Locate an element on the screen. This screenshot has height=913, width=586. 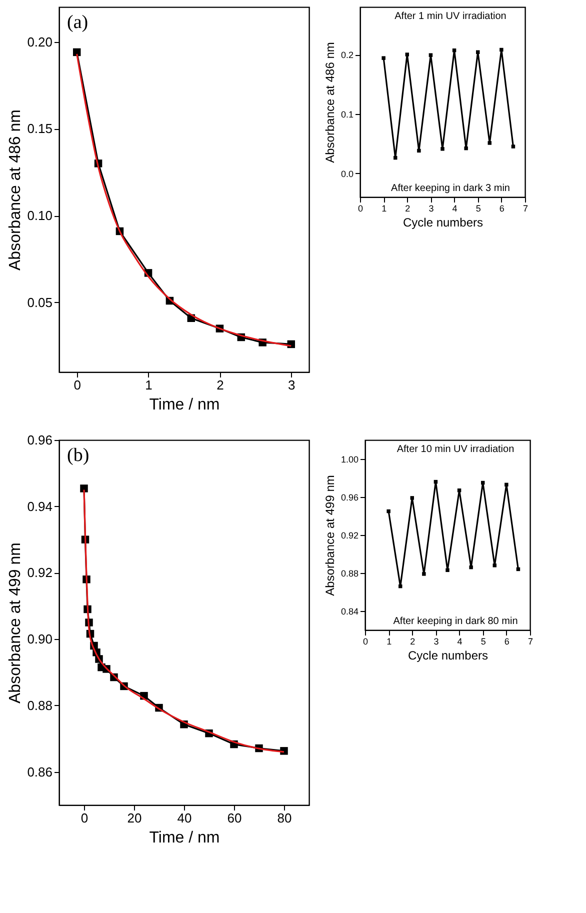
y-tick-label: 0.86 is located at coordinates (39, 772).